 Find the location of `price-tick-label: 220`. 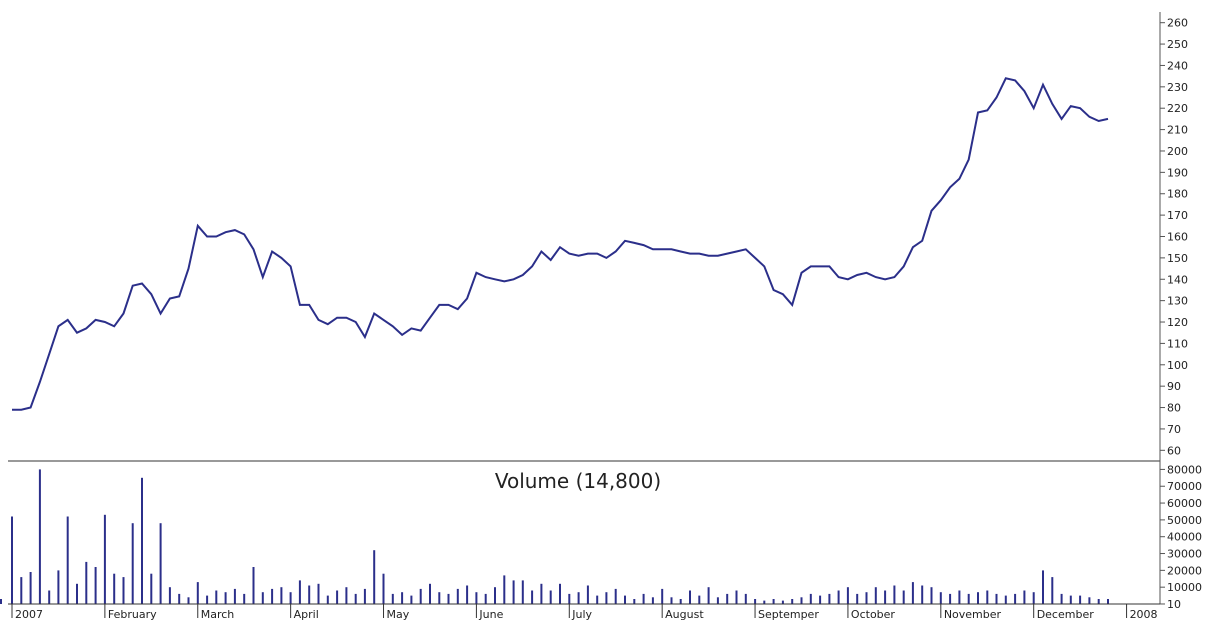

price-tick-label: 220 is located at coordinates (1177, 108).